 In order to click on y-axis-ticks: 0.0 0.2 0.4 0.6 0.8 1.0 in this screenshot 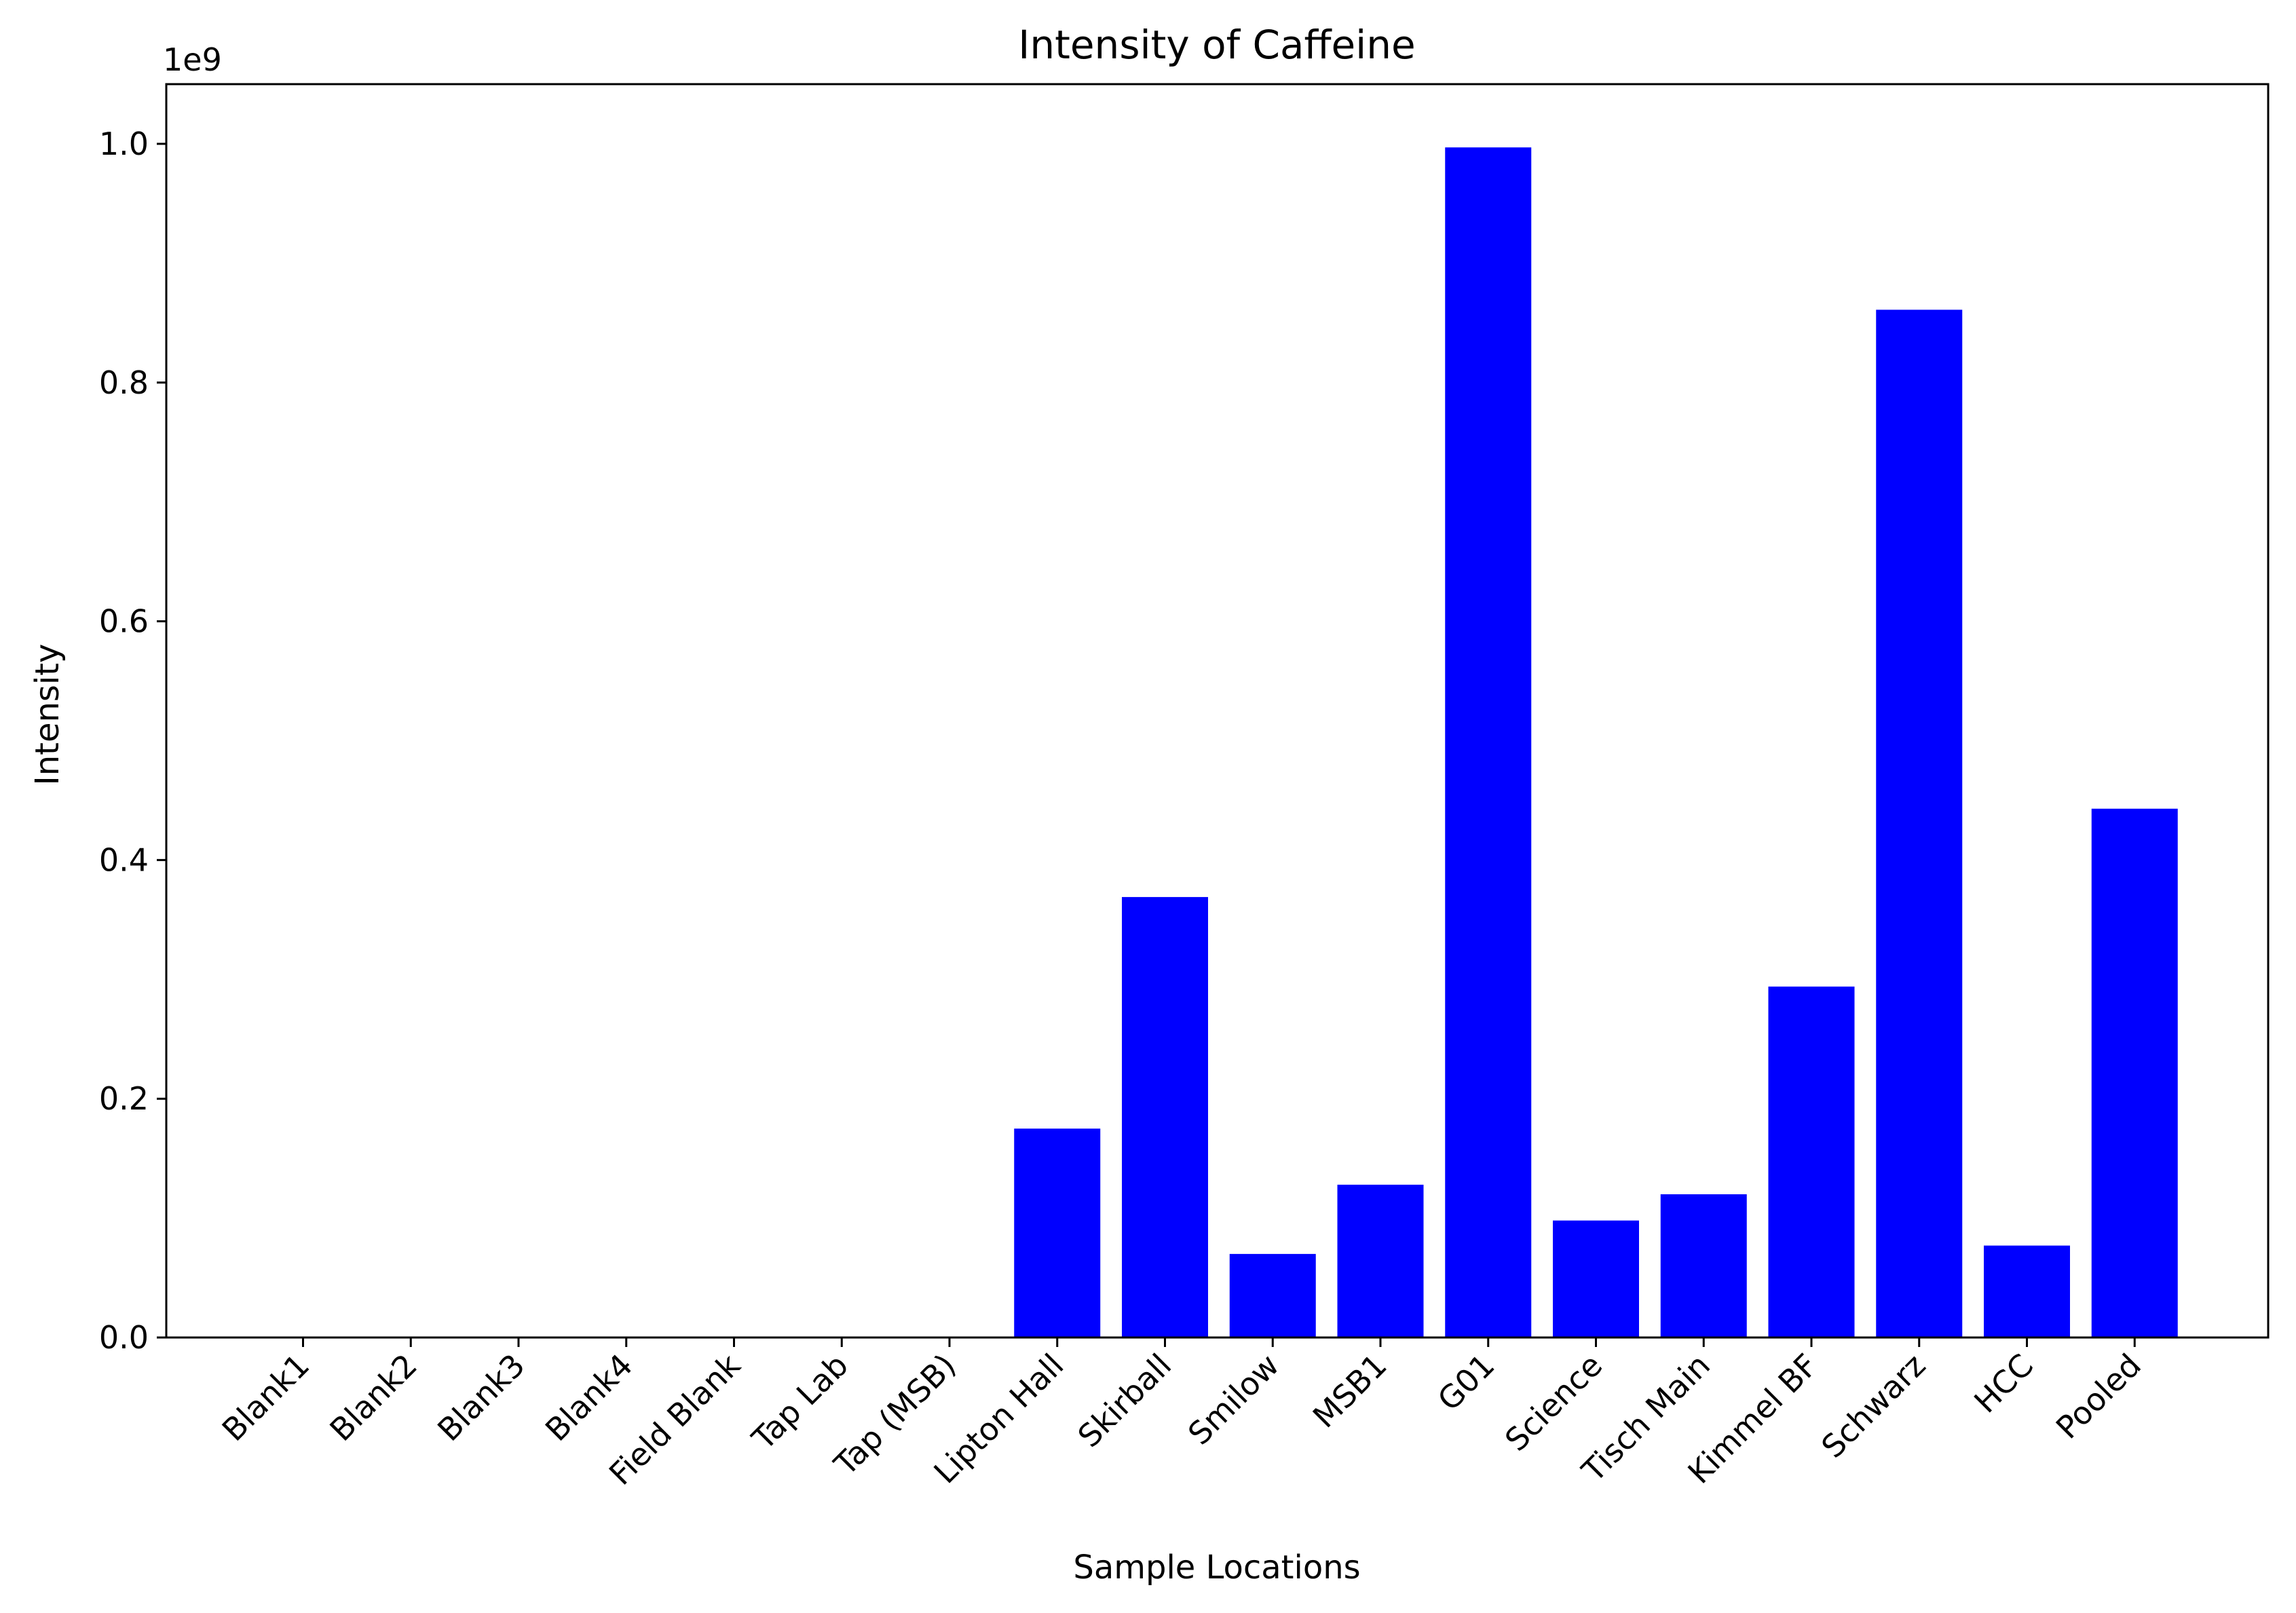, I will do `click(132, 741)`.